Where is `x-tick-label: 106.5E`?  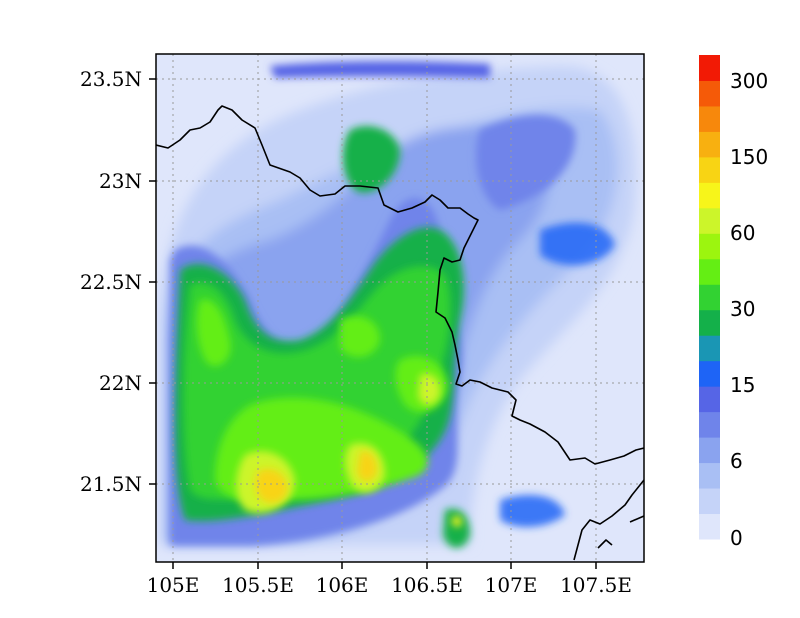 x-tick-label: 106.5E is located at coordinates (427, 585).